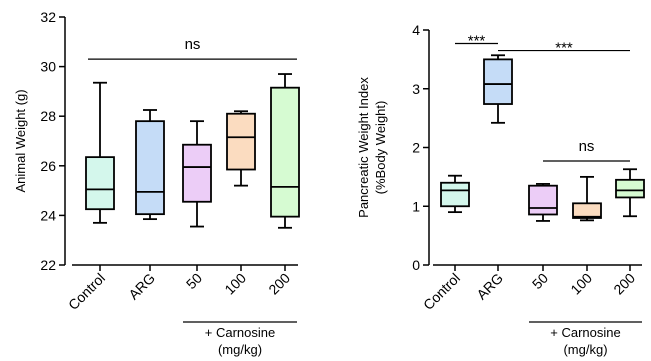 The image size is (651, 361). Describe the element at coordinates (48, 116) in the screenshot. I see `y-tick-label: 28` at that location.